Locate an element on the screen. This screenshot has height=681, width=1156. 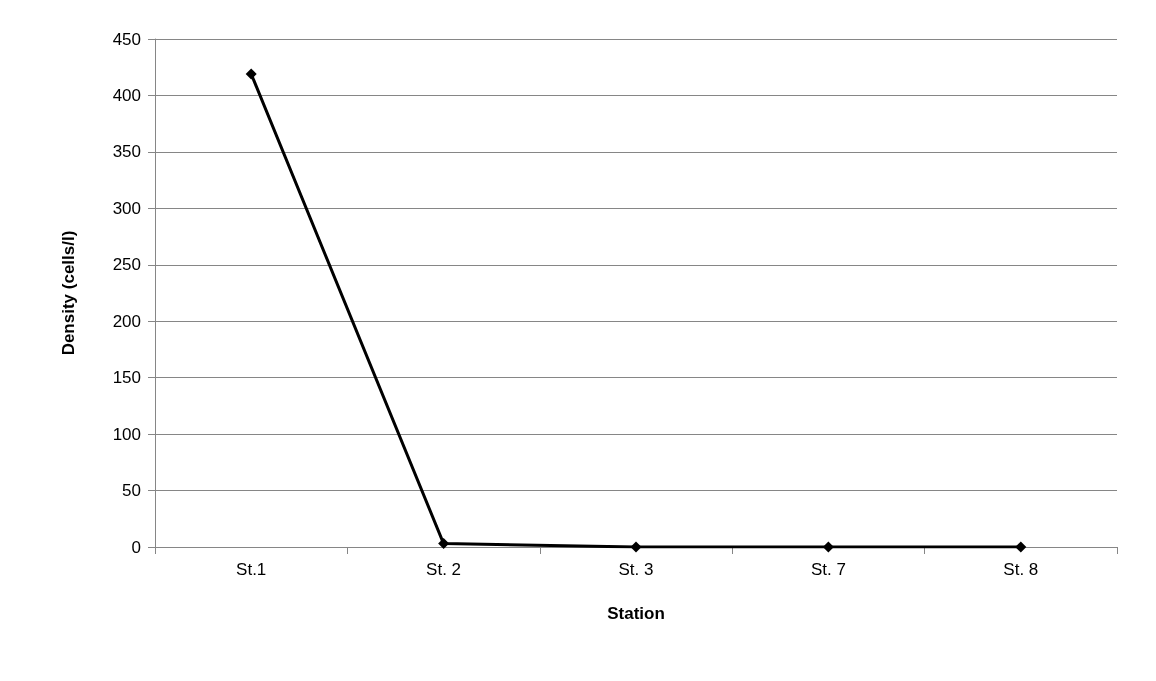
y-tick-label: 300 is located at coordinates (126, 208).